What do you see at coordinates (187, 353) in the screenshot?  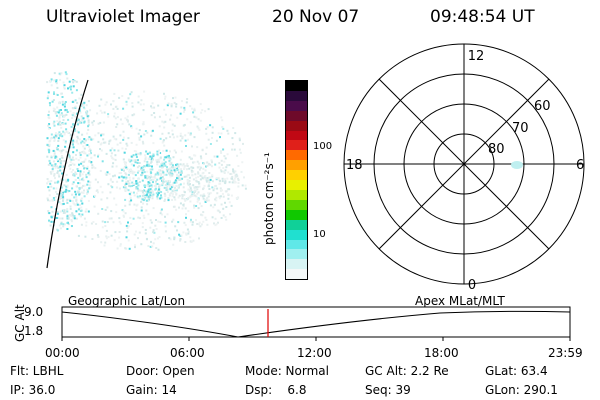 I see `timeline-xtick-0600: 06:00` at bounding box center [187, 353].